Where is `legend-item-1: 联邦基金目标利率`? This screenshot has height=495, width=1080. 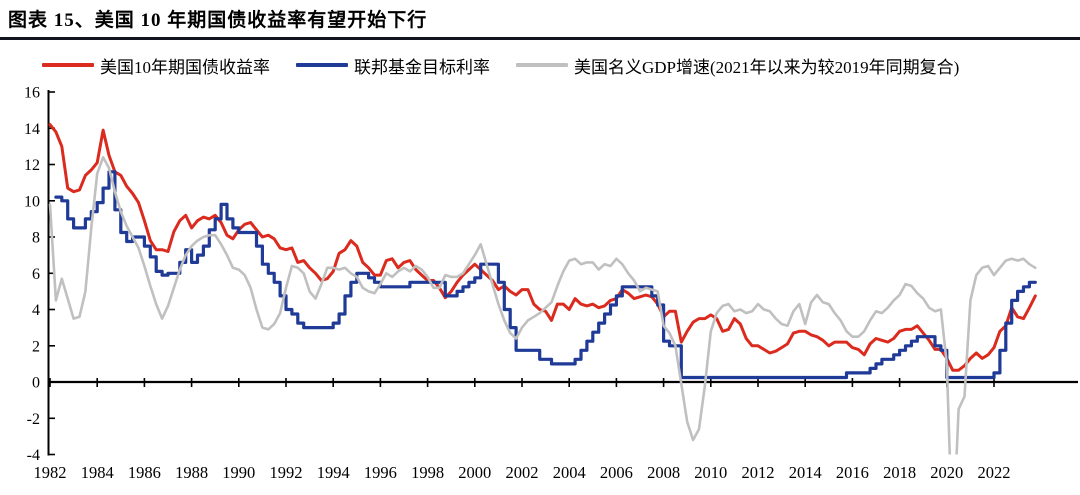 legend-item-1: 联邦基金目标利率 is located at coordinates (393, 65).